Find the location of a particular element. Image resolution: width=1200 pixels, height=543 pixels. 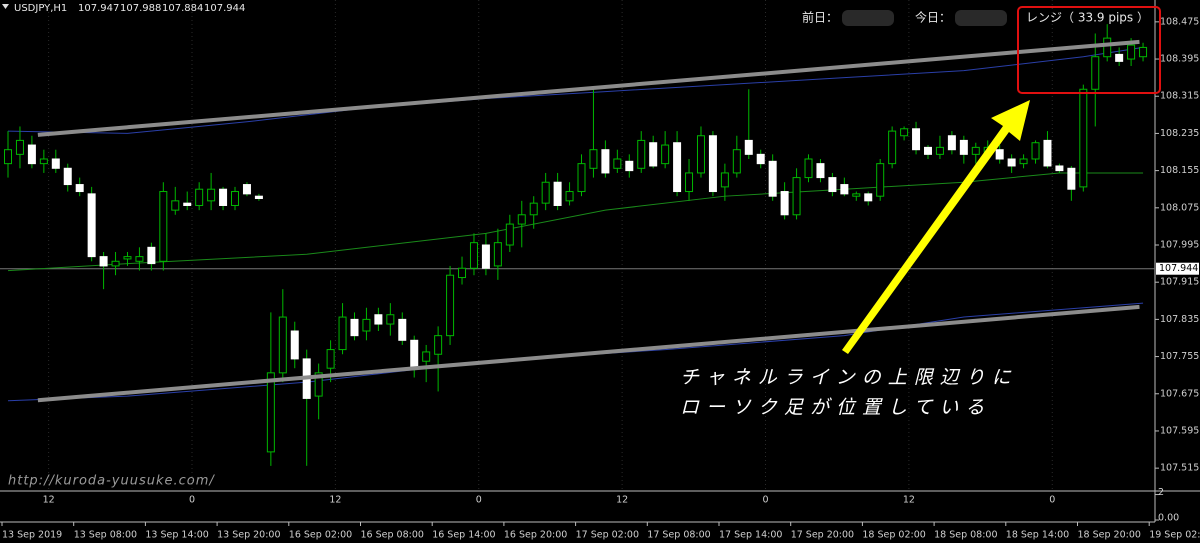

x-tick-label: 13 Sep 14:00 is located at coordinates (176, 535).